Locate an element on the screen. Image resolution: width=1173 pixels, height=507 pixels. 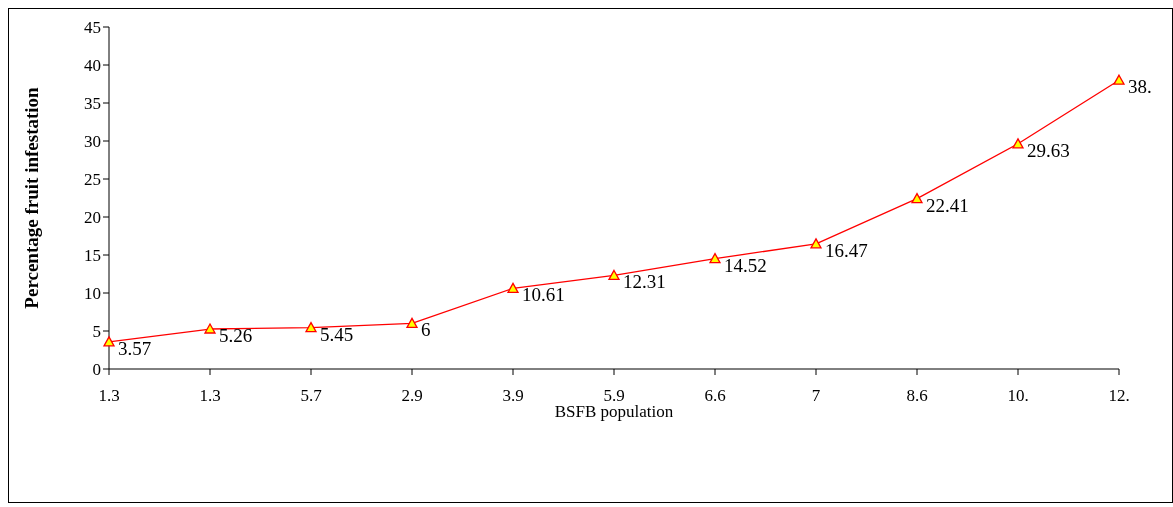
y-tick-label: 10 is located at coordinates (92, 294).